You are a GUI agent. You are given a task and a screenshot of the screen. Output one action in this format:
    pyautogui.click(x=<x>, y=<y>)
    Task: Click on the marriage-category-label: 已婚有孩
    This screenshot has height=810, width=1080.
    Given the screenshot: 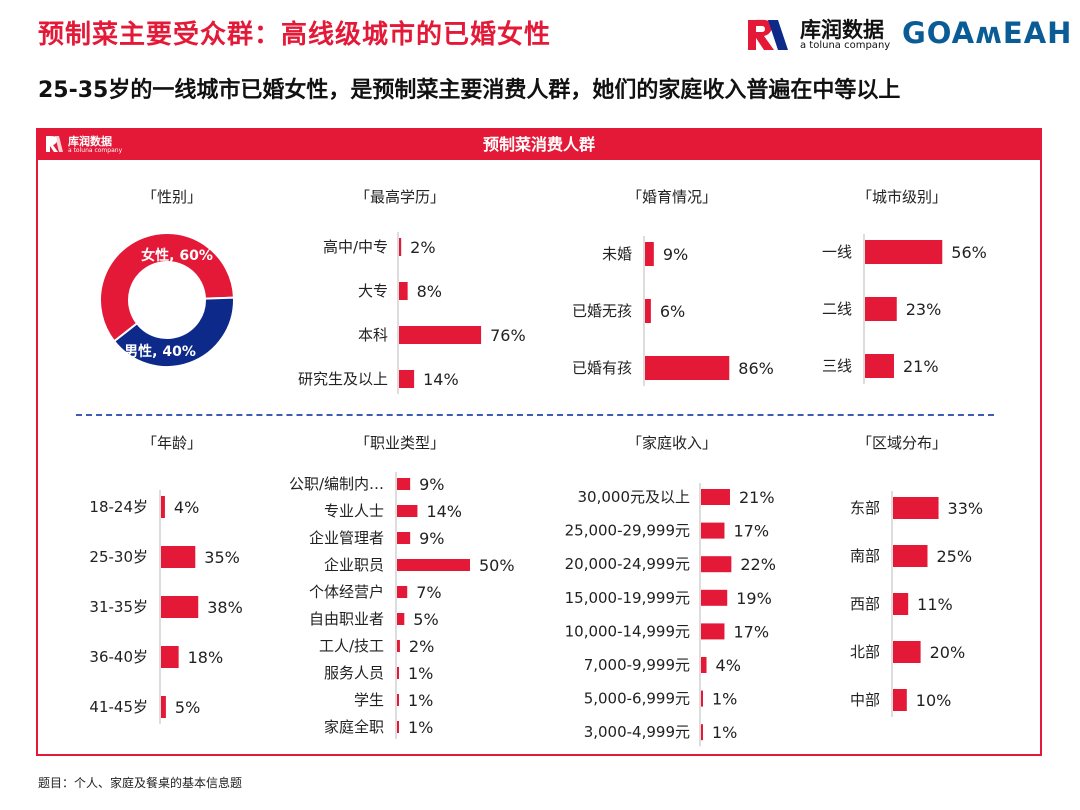 What is the action you would take?
    pyautogui.click(x=602, y=368)
    